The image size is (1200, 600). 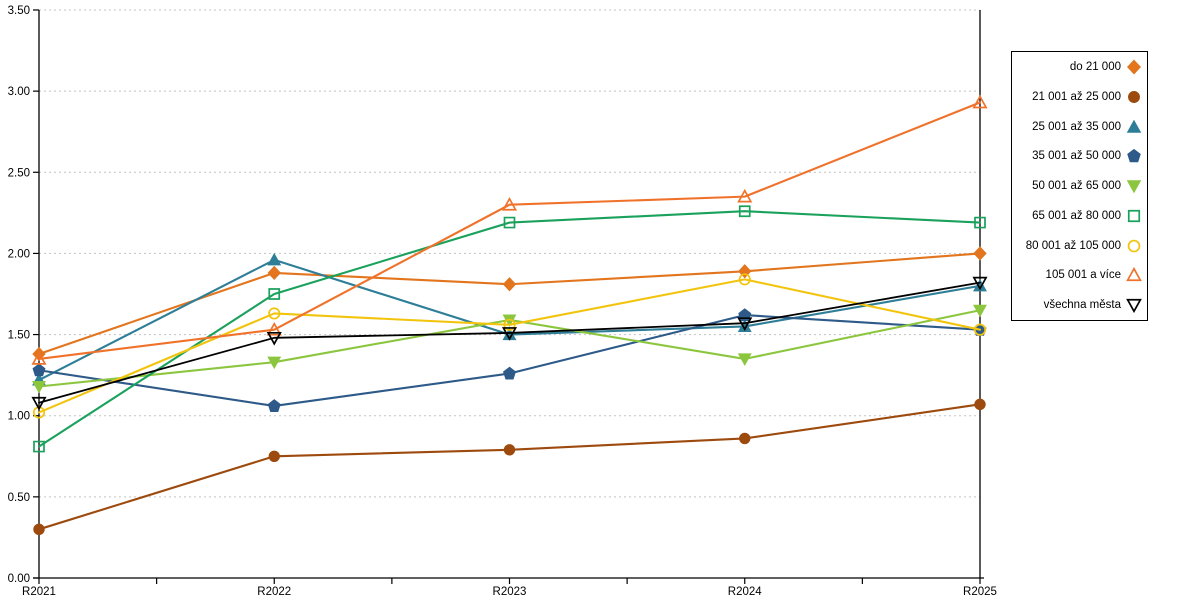 I want to click on x-tick-label: R2023, so click(x=510, y=592).